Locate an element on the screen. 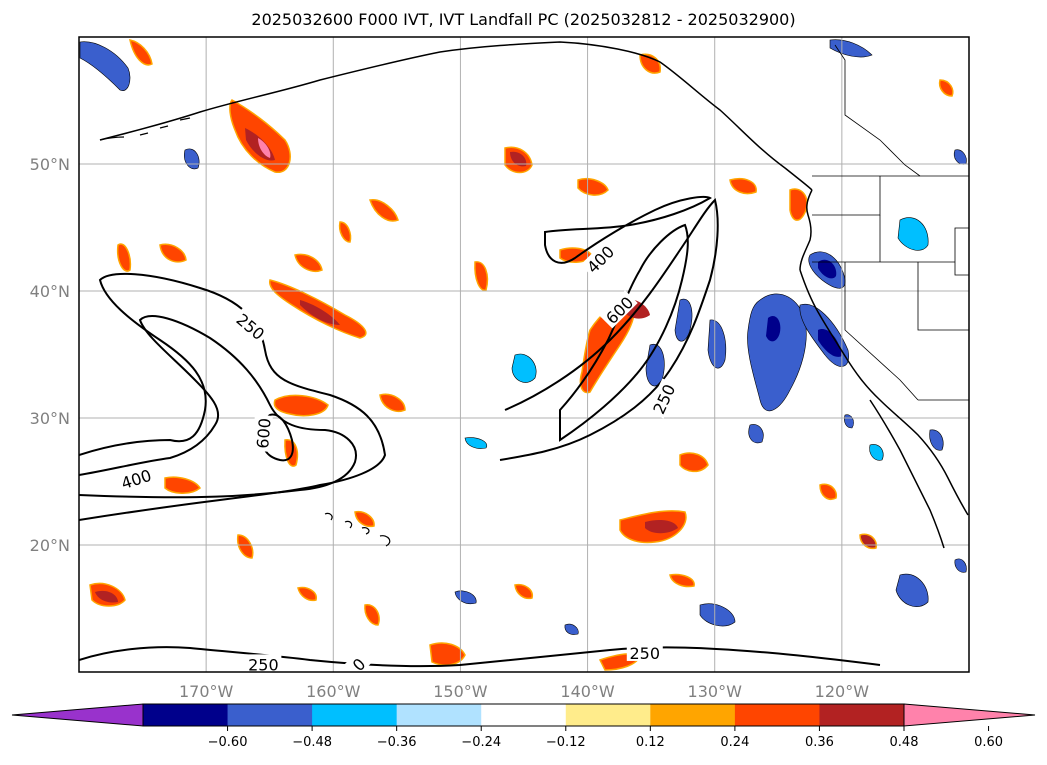  contour-250-east is located at coordinates (609, 329).